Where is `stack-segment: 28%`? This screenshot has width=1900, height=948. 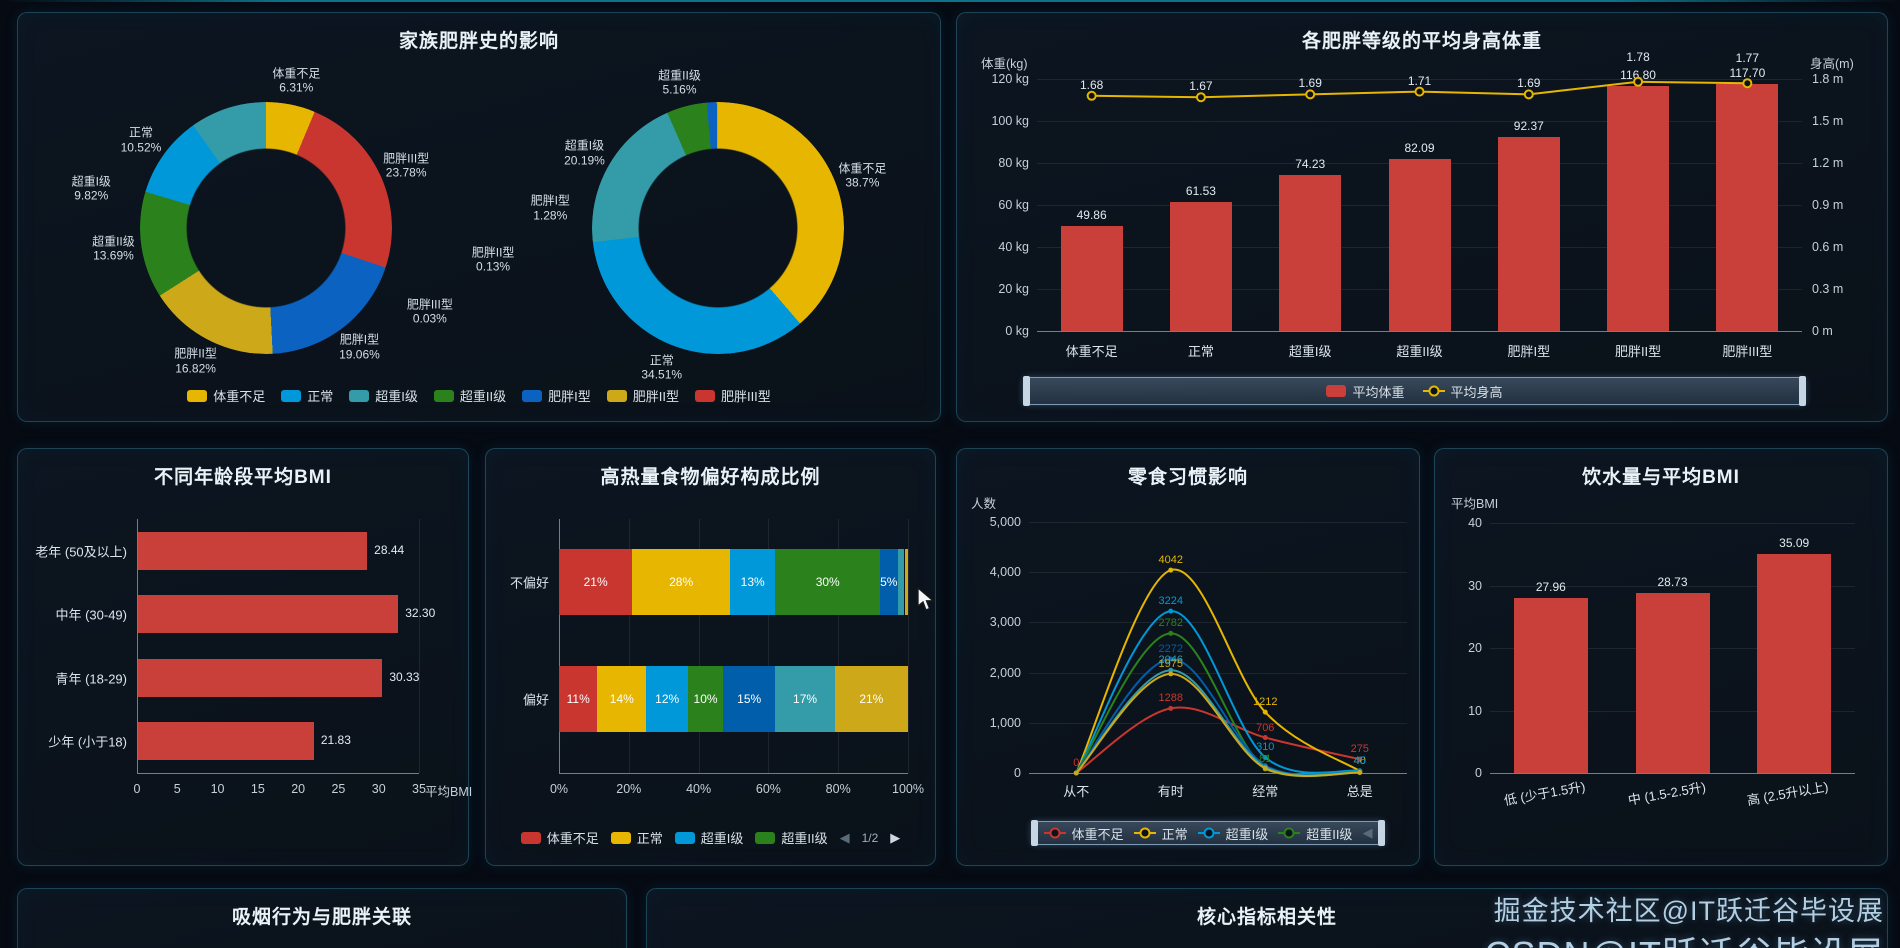 stack-segment: 28% is located at coordinates (681, 582).